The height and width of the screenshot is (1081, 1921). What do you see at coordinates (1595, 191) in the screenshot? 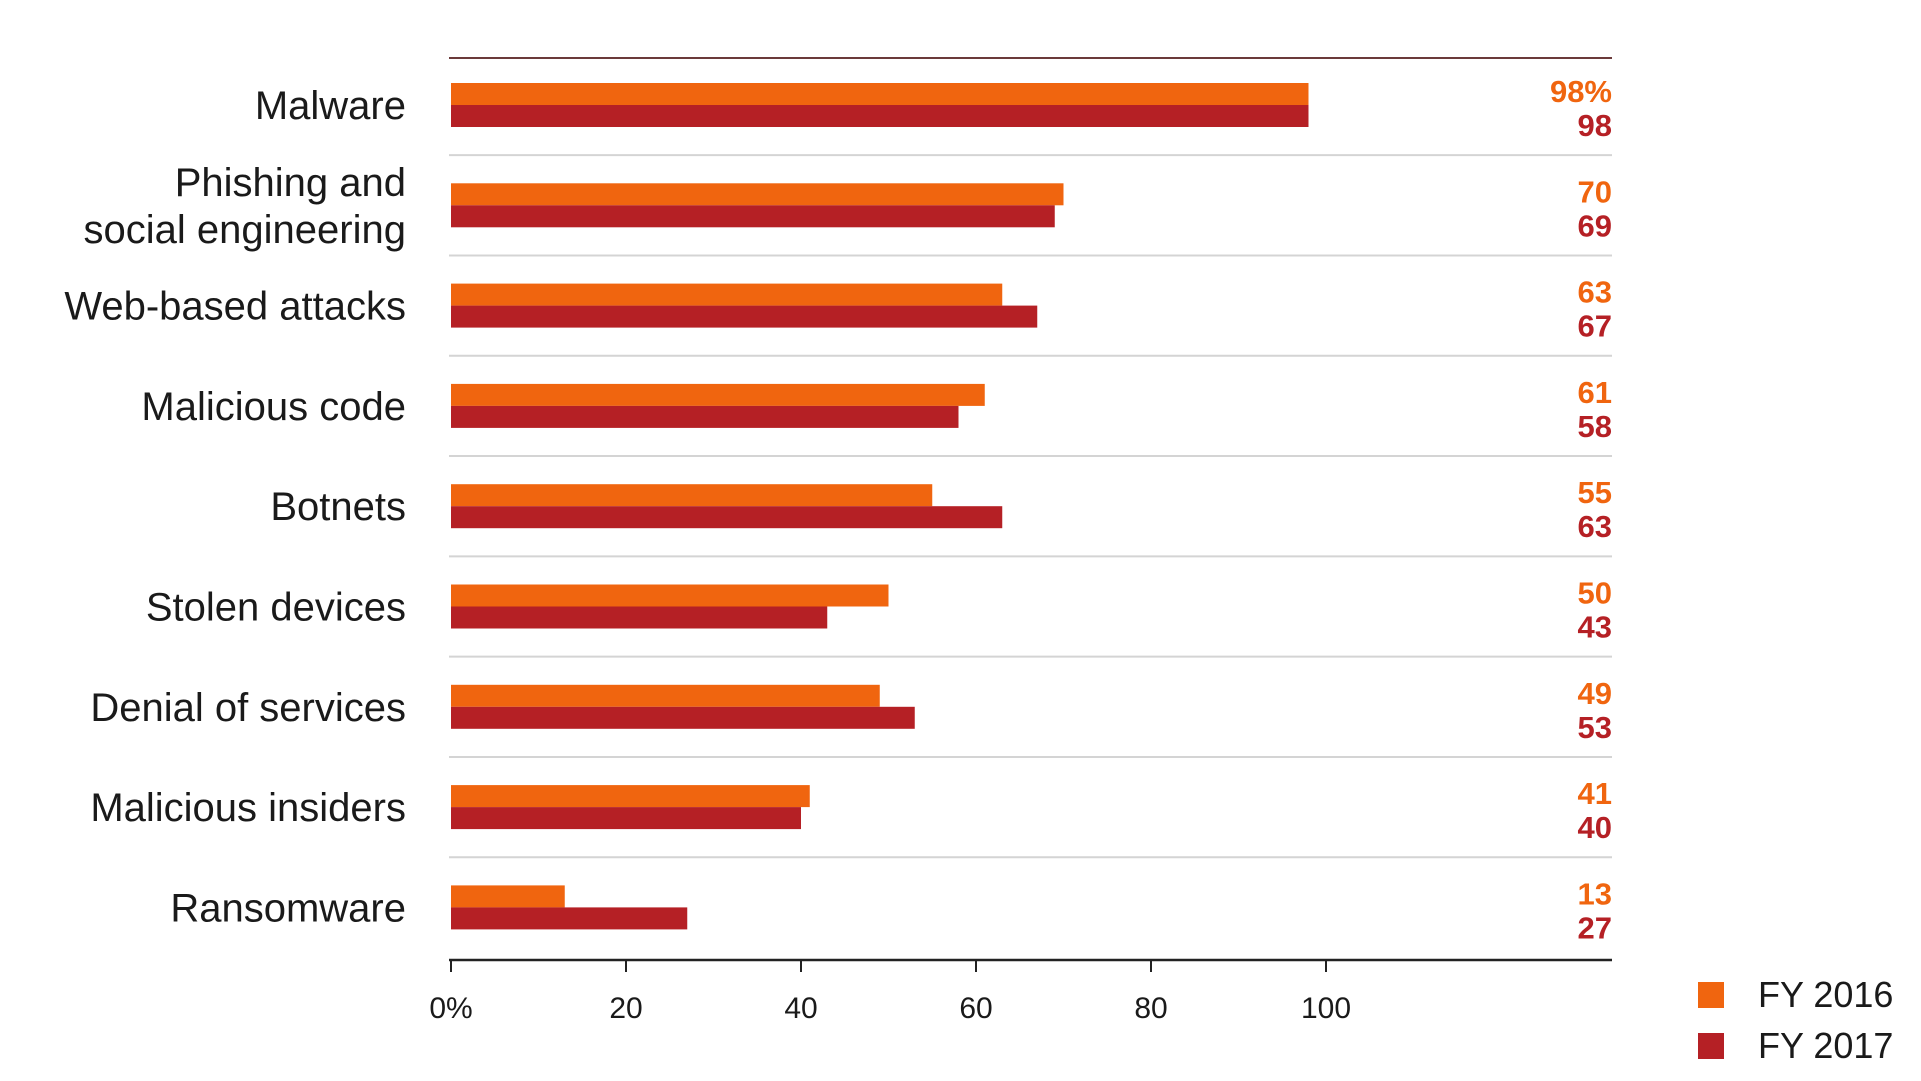
I see `value-label-fy2016: 70` at bounding box center [1595, 191].